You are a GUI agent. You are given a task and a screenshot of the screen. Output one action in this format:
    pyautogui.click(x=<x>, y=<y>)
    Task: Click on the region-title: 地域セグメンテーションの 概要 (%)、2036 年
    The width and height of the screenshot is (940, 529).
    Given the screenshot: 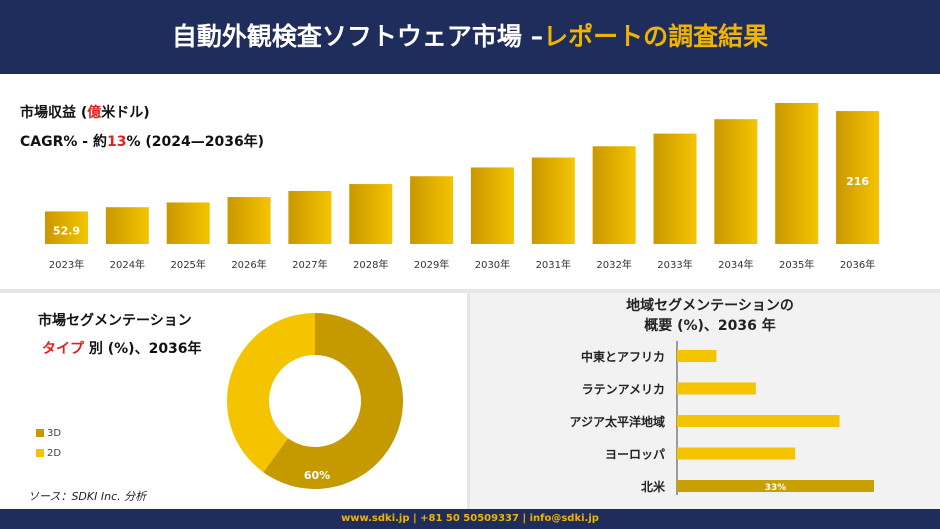 What is the action you would take?
    pyautogui.click(x=710, y=316)
    